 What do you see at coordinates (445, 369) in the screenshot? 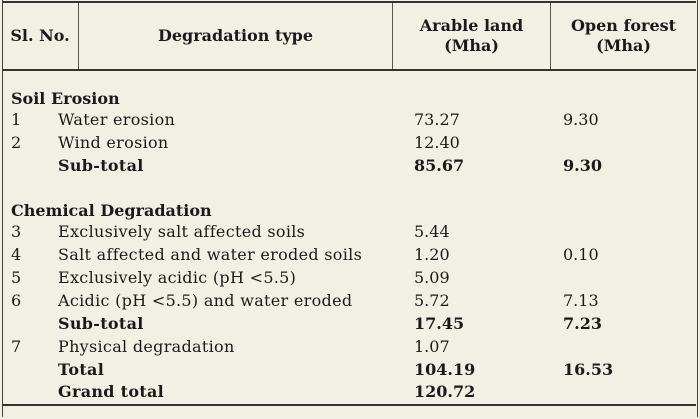
I see `total-arable: 104.19` at bounding box center [445, 369].